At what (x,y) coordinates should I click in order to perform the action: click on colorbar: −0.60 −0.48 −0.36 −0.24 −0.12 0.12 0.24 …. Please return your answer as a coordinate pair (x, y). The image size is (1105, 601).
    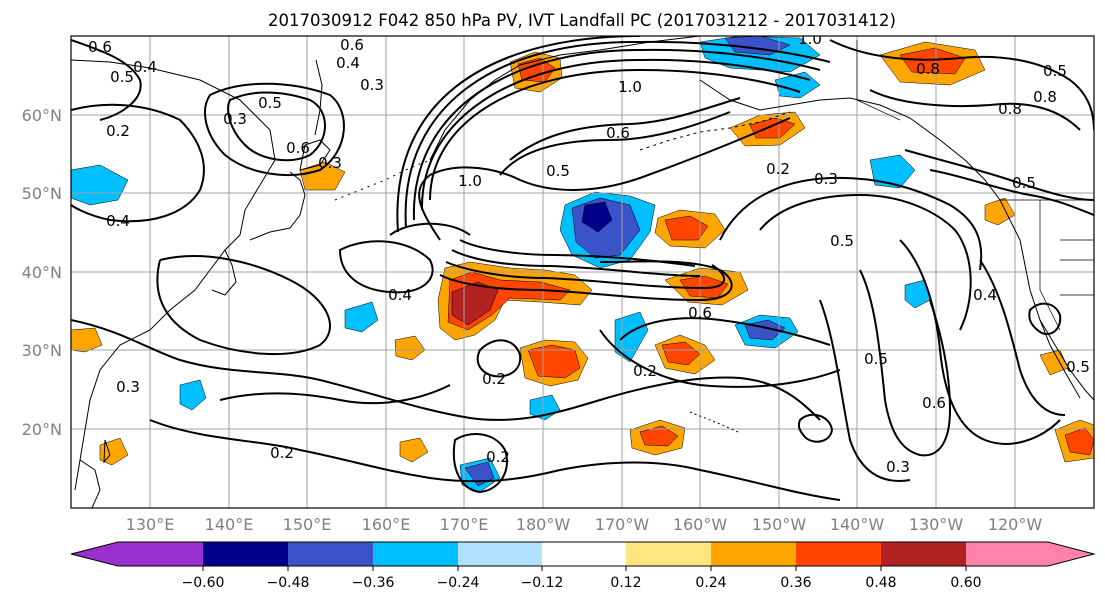
    Looking at the image, I should click on (583, 566).